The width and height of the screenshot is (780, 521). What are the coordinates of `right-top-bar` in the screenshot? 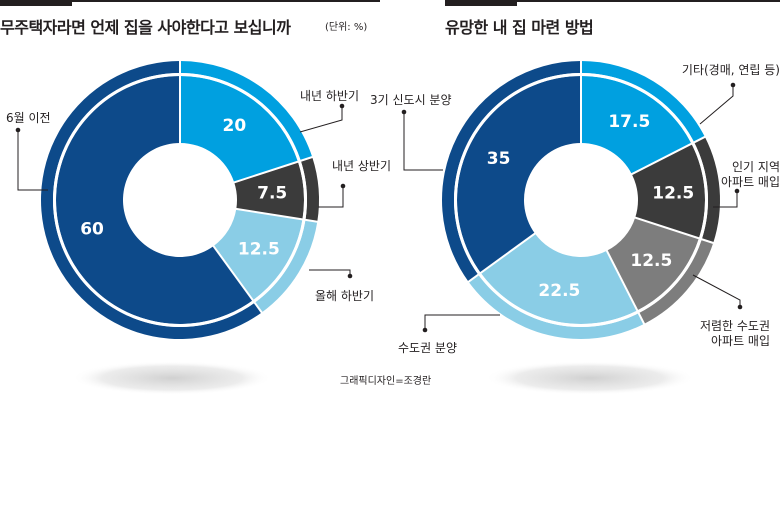 It's located at (481, 3).